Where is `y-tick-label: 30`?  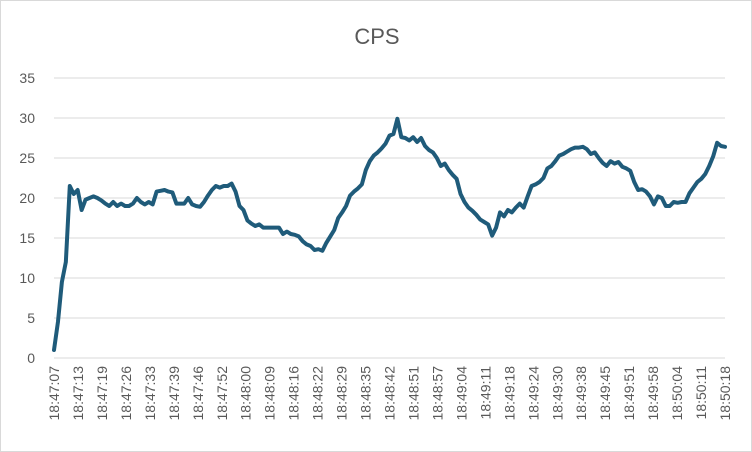
y-tick-label: 30 is located at coordinates (27, 118).